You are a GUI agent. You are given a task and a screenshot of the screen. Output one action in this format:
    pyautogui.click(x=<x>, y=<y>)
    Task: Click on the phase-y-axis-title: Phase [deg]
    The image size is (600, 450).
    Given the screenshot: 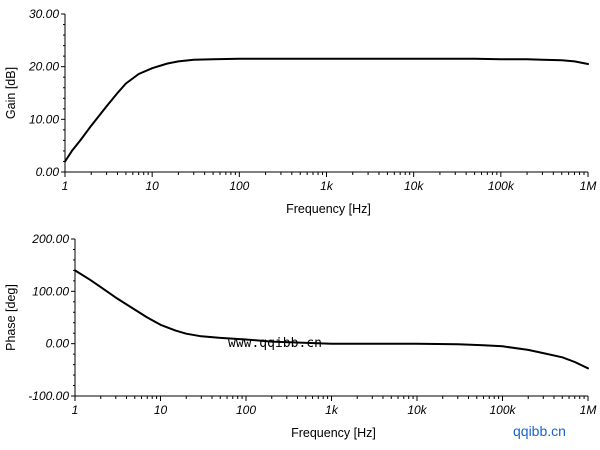 What is the action you would take?
    pyautogui.click(x=11, y=317)
    